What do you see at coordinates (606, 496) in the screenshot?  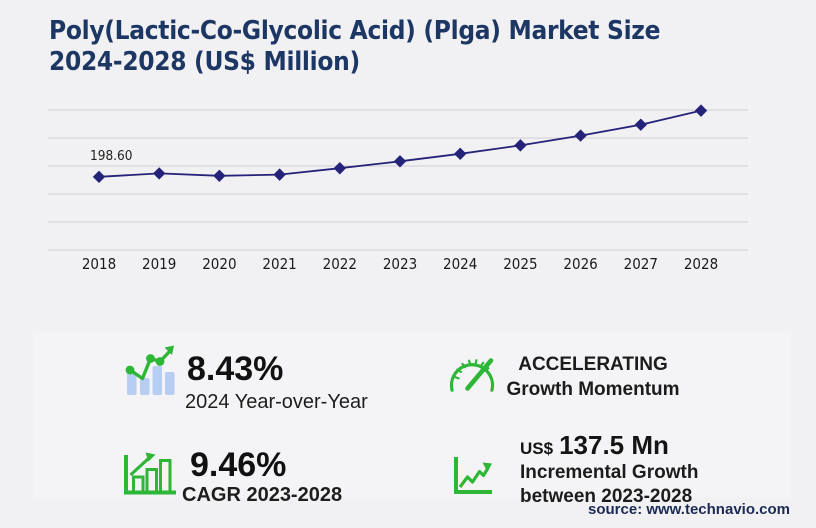 I see `incremental-label-line2: between 2023-2028` at bounding box center [606, 496].